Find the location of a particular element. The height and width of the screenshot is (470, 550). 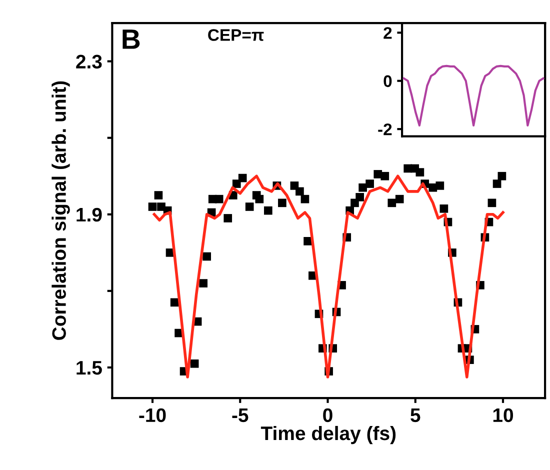

y-tick-label: 1.5 is located at coordinates (89, 368).